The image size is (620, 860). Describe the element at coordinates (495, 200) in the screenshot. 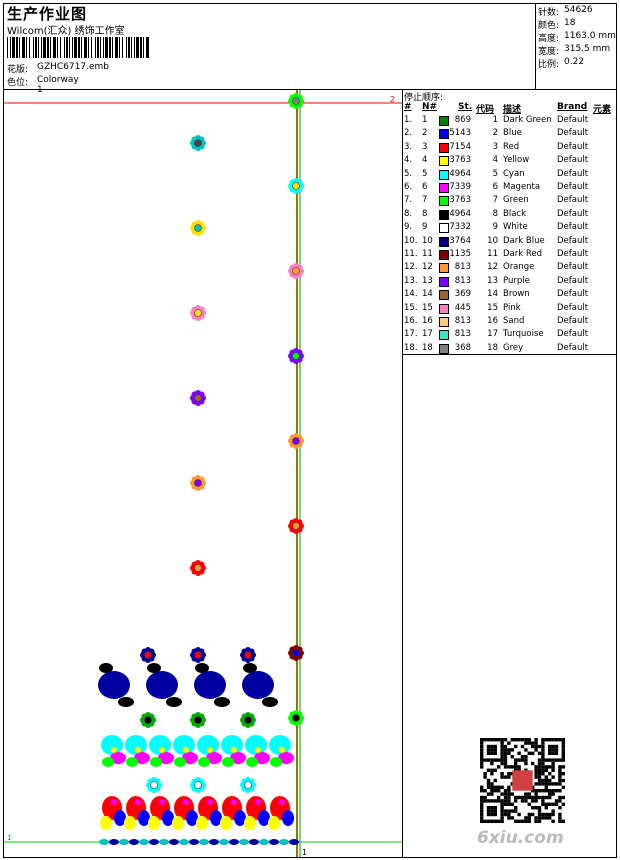

I see `row-code: 7` at that location.